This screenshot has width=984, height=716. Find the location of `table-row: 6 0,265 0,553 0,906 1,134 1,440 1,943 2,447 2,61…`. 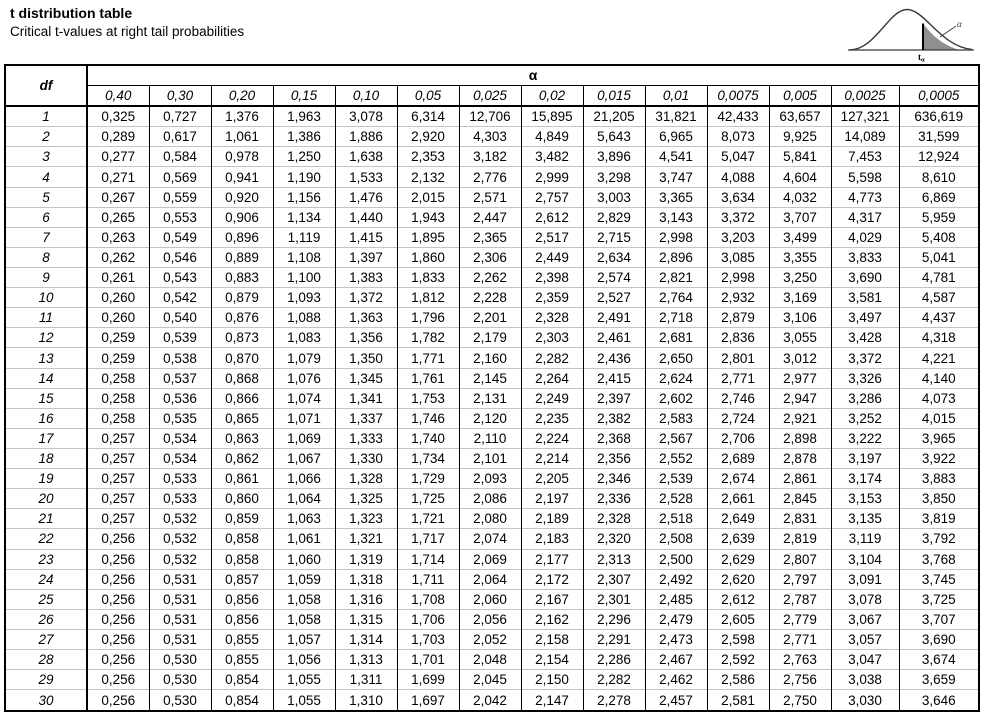

table-row: 6 0,265 0,553 0,906 1,134 1,440 1,943 2,447 2,61… is located at coordinates (491, 217).